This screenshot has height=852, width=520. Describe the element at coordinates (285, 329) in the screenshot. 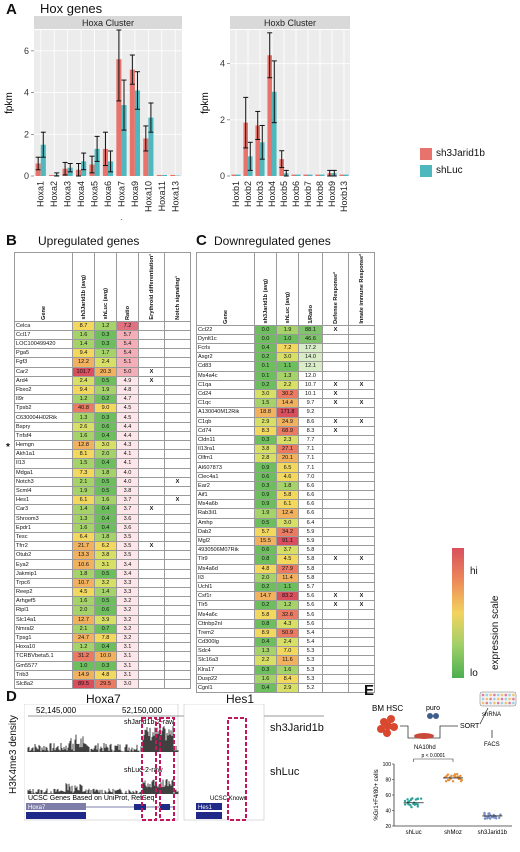

I see `table-row: Ccl22 0.0 1.9 88.1 X` at that location.